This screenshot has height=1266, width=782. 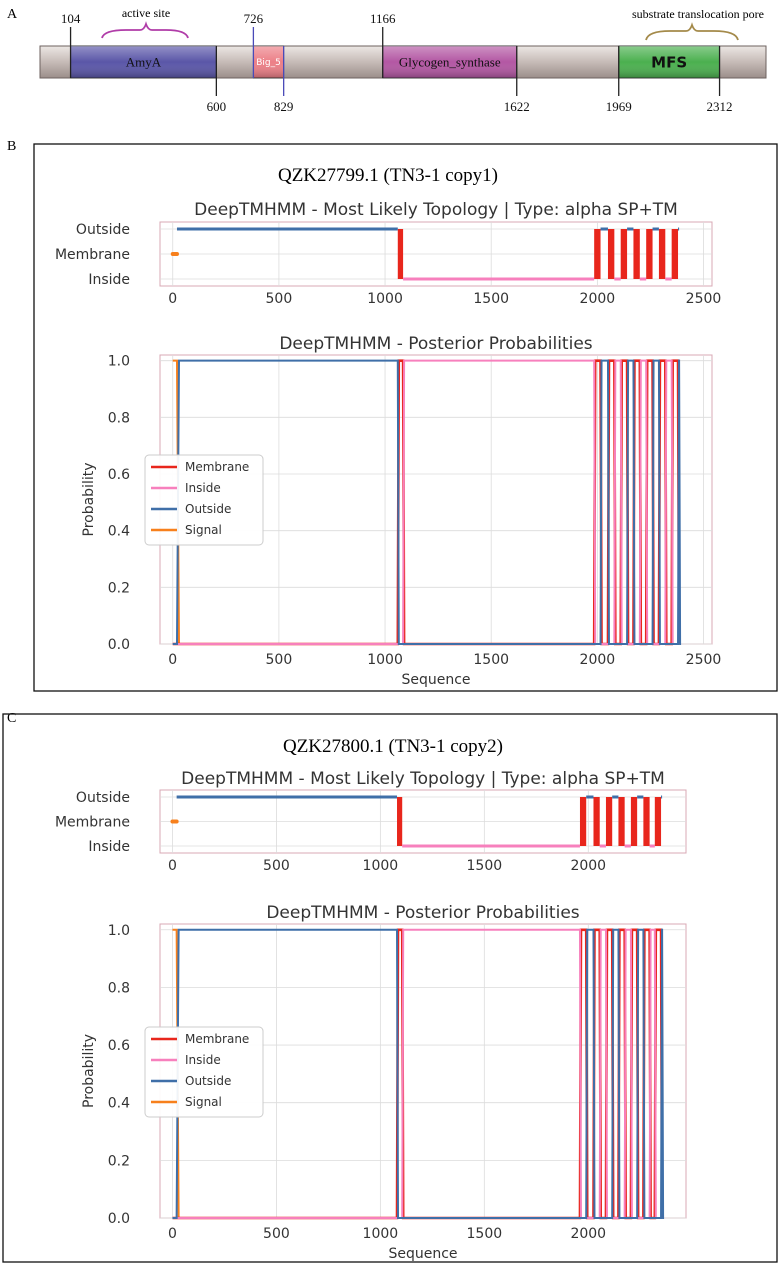 What do you see at coordinates (422, 1254) in the screenshot?
I see `posterior-x-label: Sequence` at bounding box center [422, 1254].